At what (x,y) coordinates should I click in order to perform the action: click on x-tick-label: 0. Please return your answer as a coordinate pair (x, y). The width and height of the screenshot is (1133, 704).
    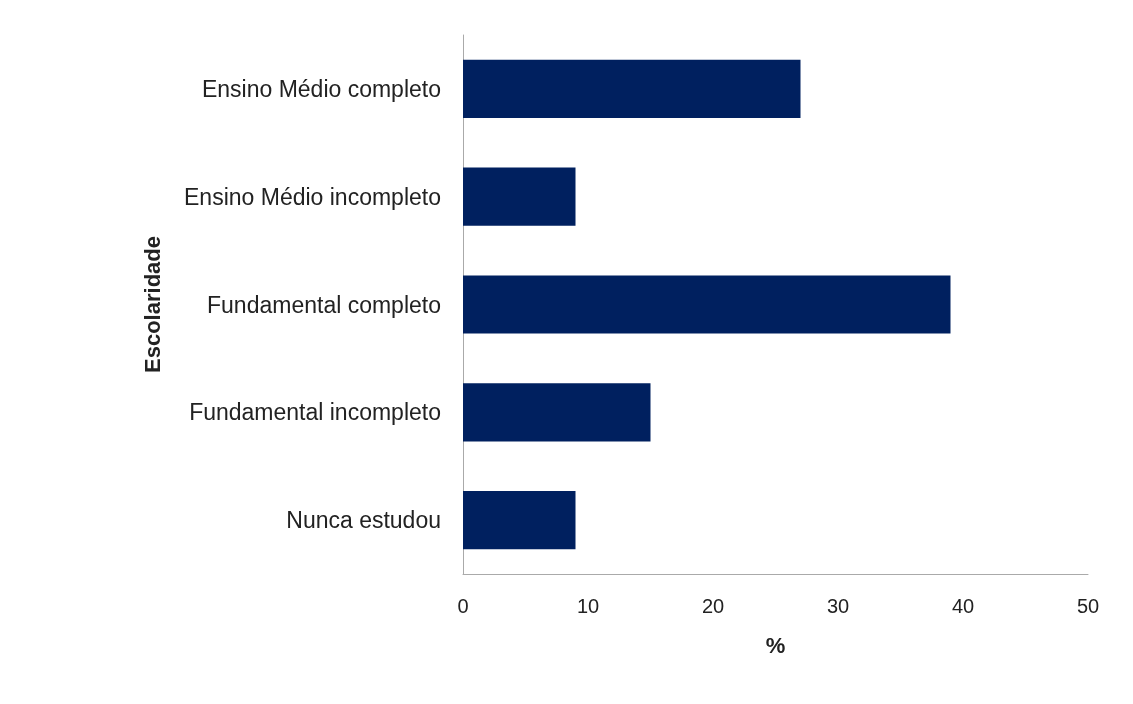
    Looking at the image, I should click on (463, 606).